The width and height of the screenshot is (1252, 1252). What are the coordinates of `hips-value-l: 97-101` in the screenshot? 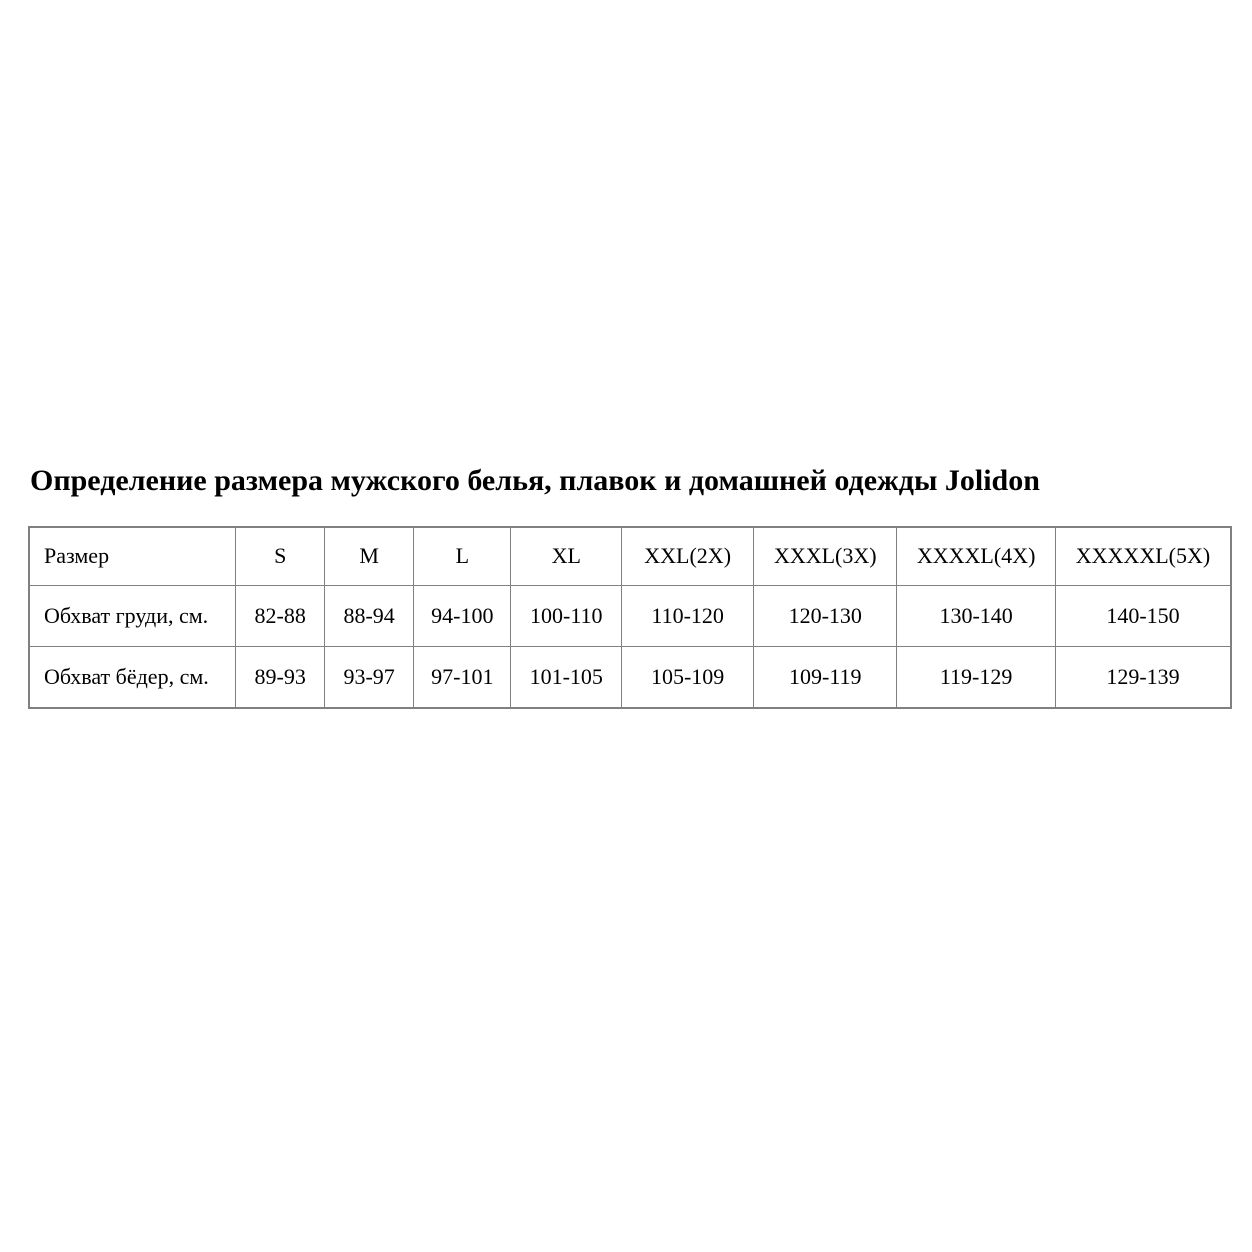 It's located at (462, 676).